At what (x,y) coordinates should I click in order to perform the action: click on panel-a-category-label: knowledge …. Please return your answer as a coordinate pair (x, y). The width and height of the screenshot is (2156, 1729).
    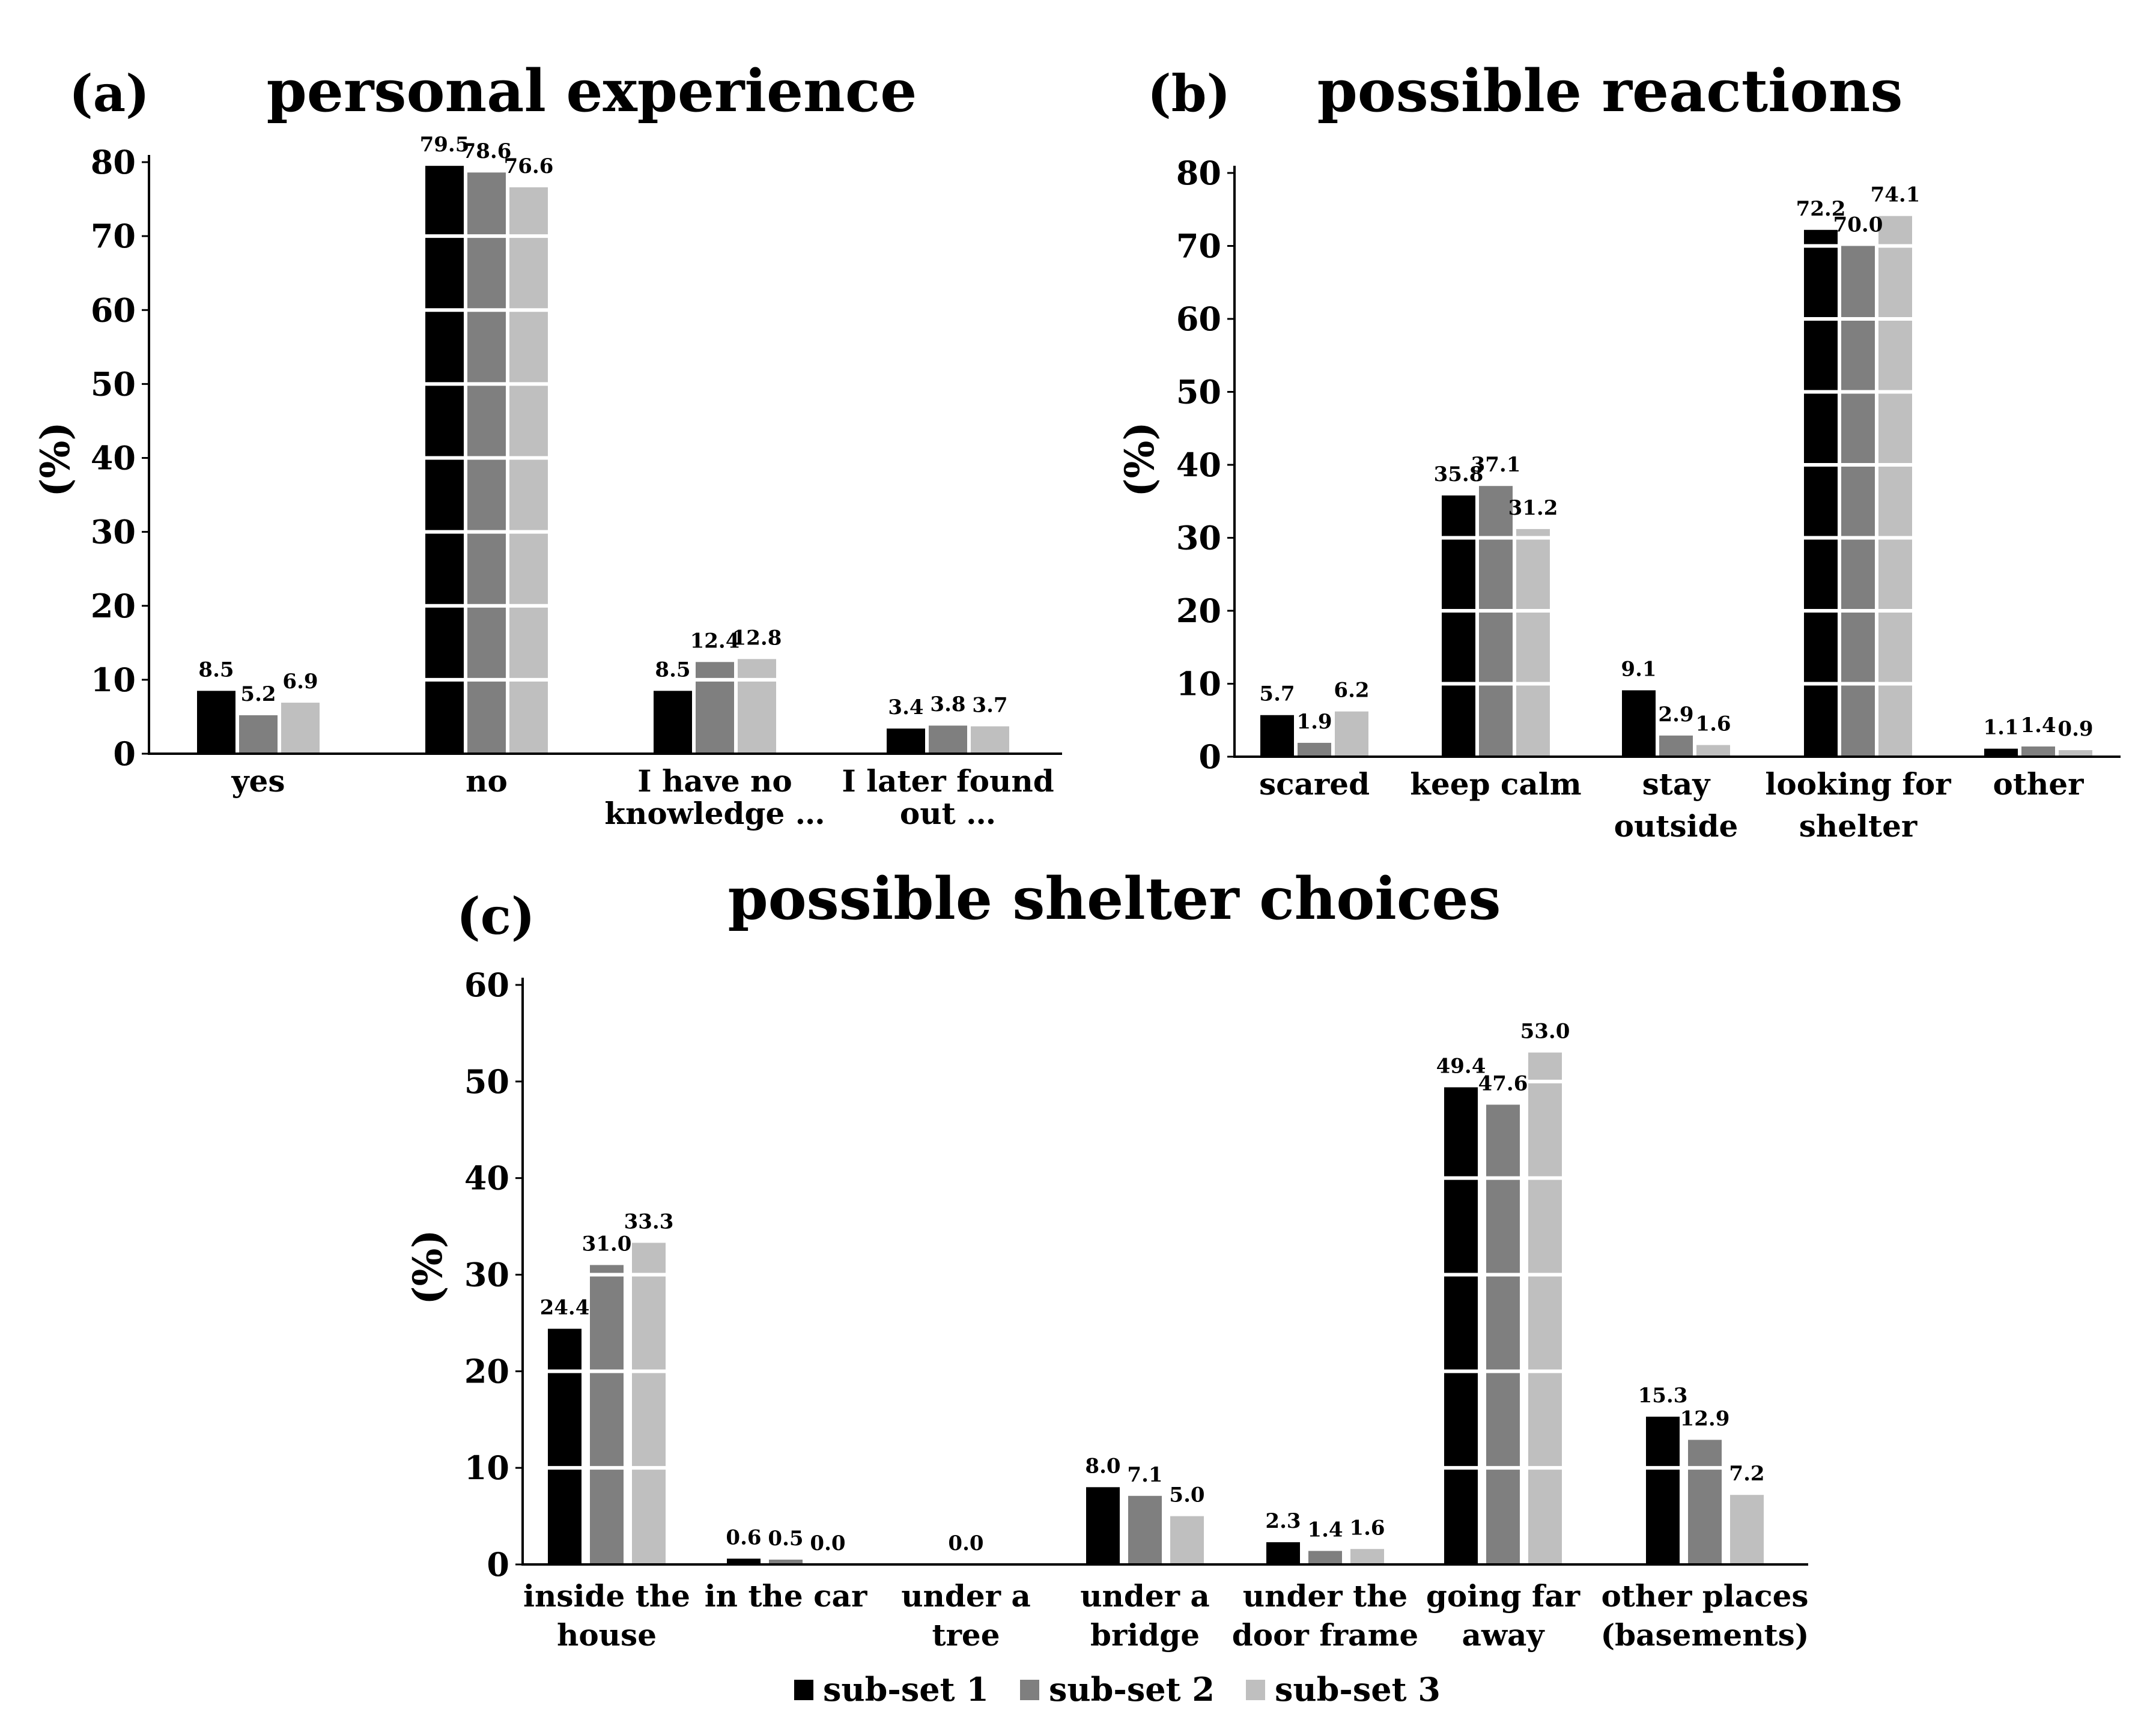
    Looking at the image, I should click on (714, 813).